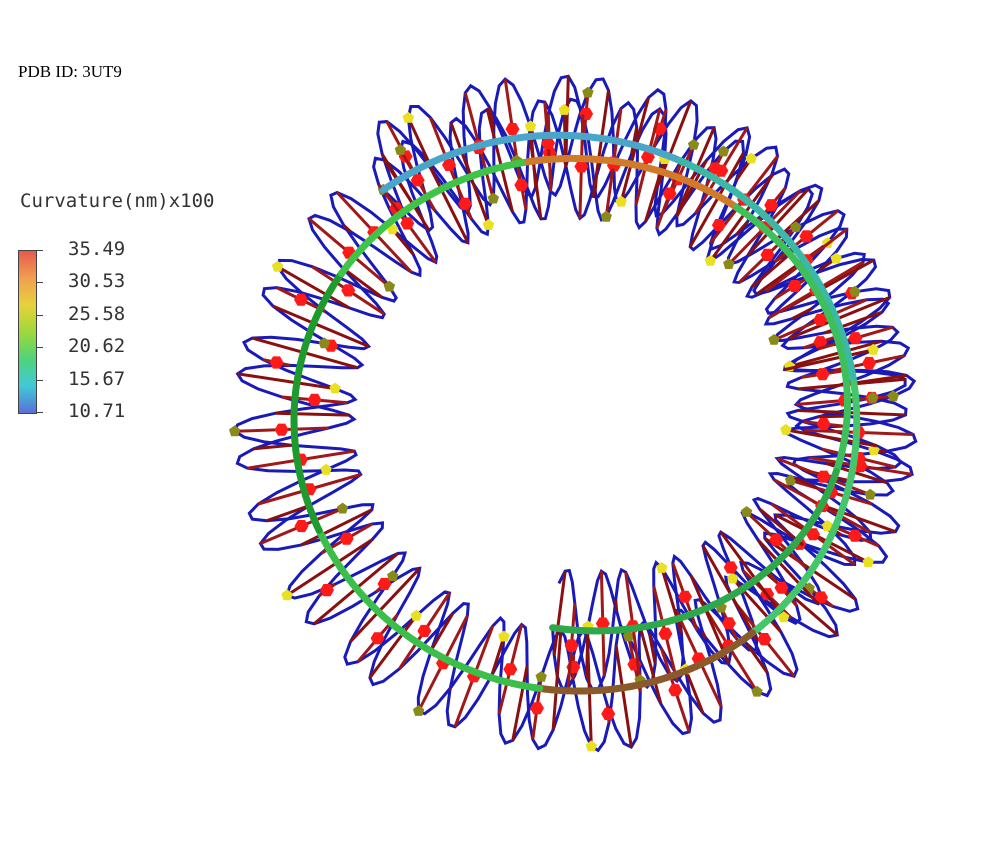 This screenshot has width=994, height=847. Describe the element at coordinates (70, 71) in the screenshot. I see `pdb-id-label: PDB ID: 3UT9` at that location.